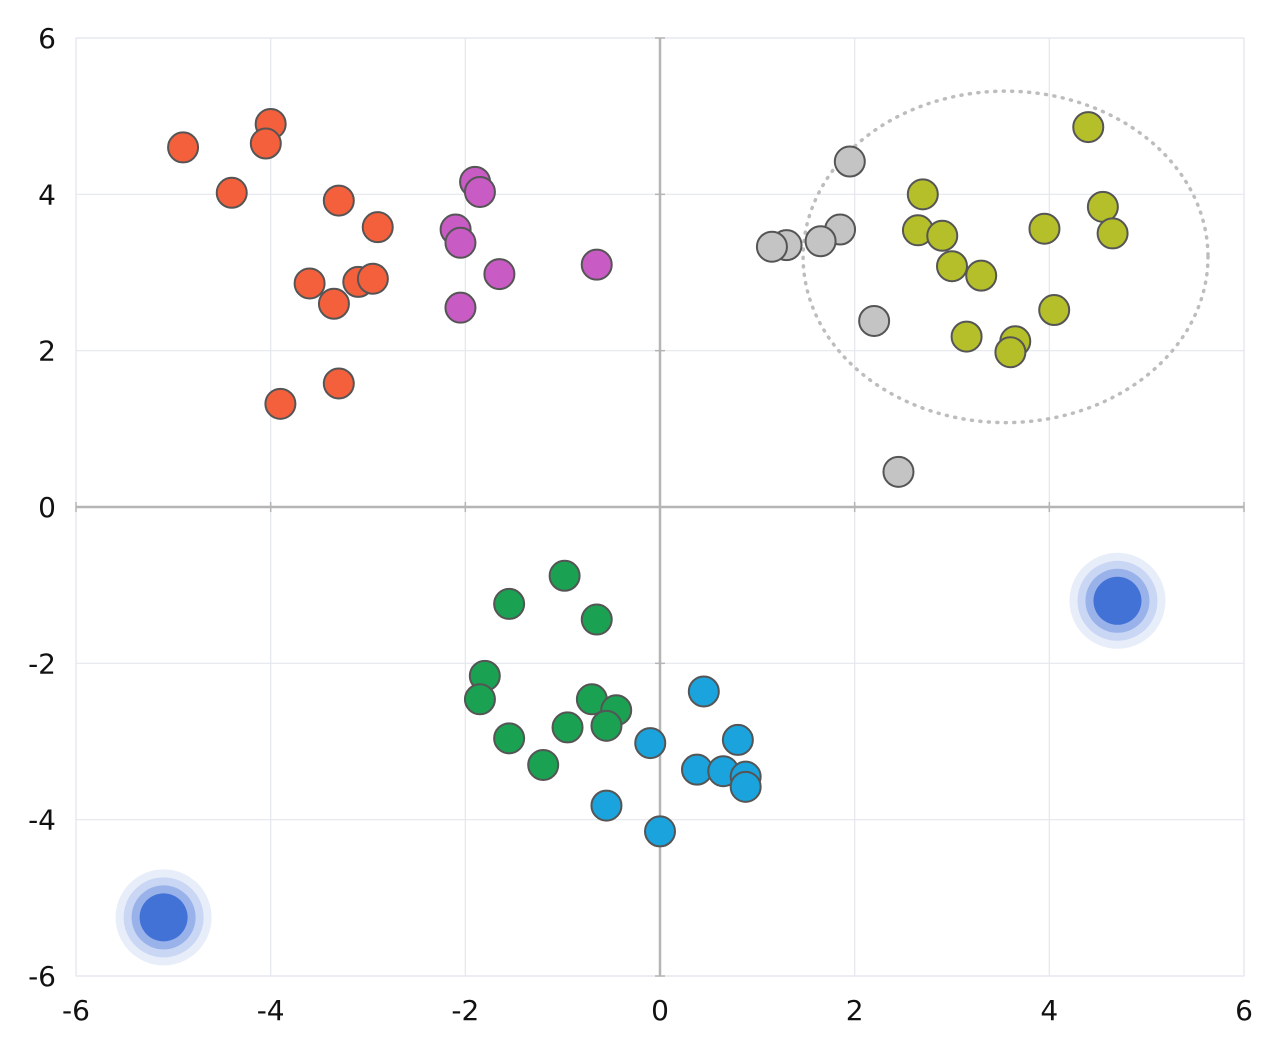  I want to click on x-tick-label: -4, so click(271, 1010).